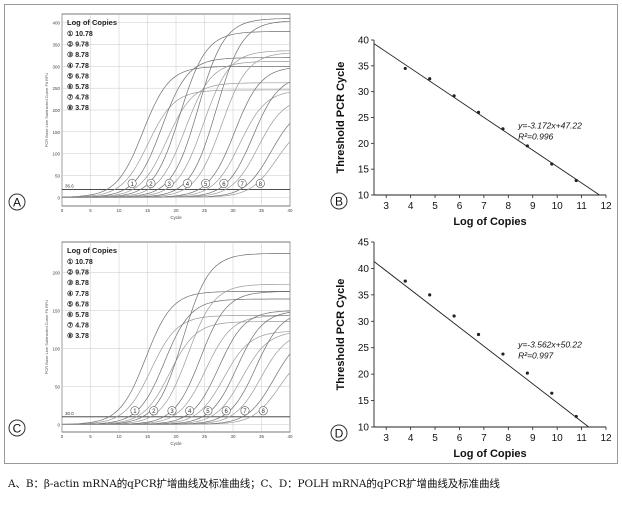 This screenshot has width=622, height=507. Describe the element at coordinates (233, 436) in the screenshot. I see `x-tick-label: 30` at that location.